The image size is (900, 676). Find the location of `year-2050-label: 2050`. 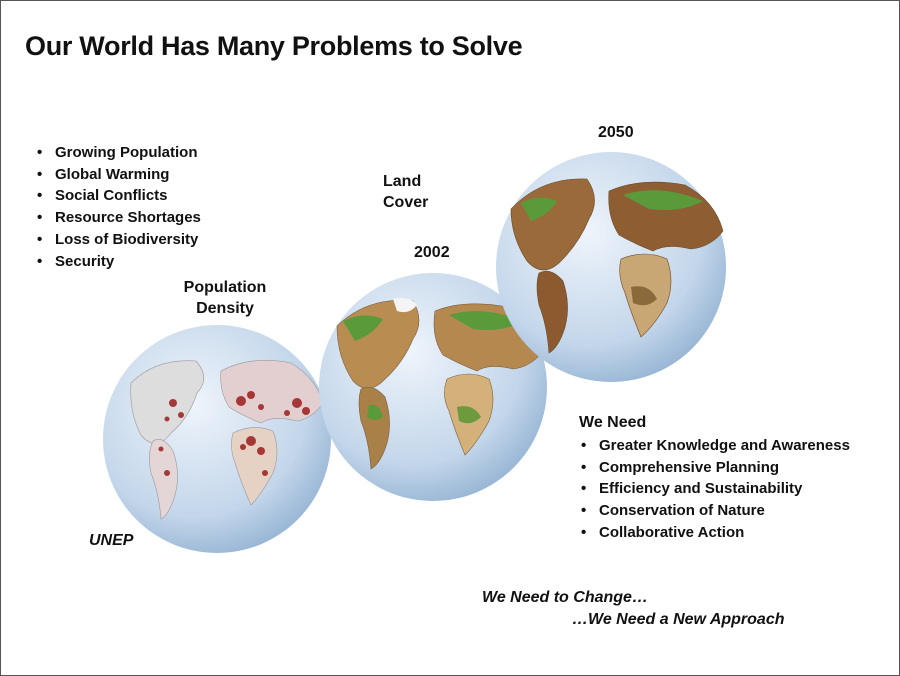

year-2050-label: 2050 is located at coordinates (616, 132).